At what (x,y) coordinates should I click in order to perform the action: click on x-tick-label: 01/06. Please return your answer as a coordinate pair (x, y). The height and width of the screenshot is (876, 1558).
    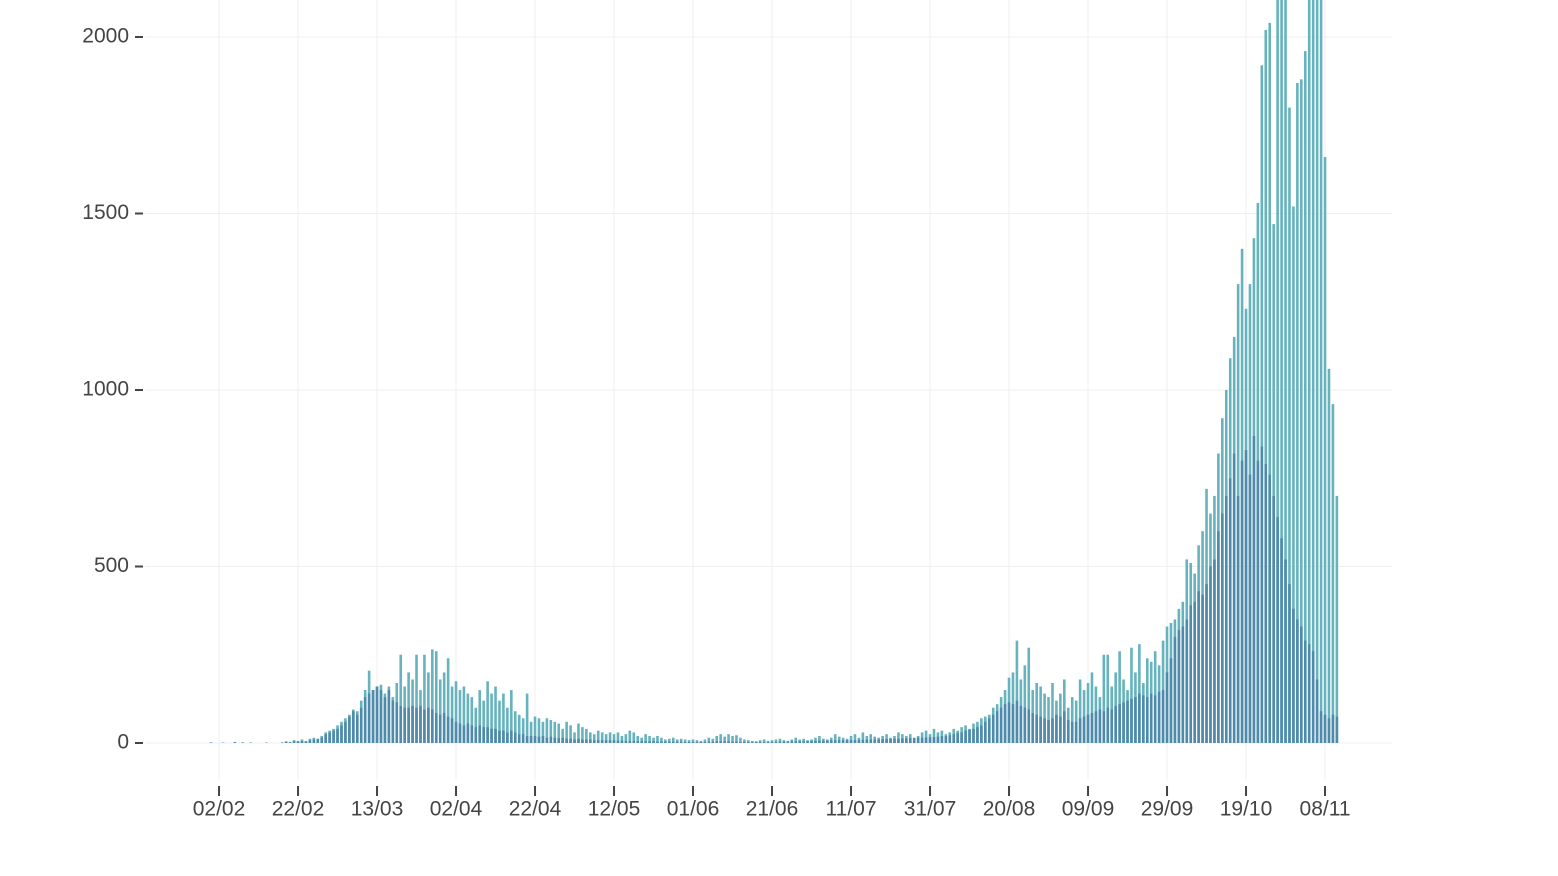
    Looking at the image, I should click on (693, 809).